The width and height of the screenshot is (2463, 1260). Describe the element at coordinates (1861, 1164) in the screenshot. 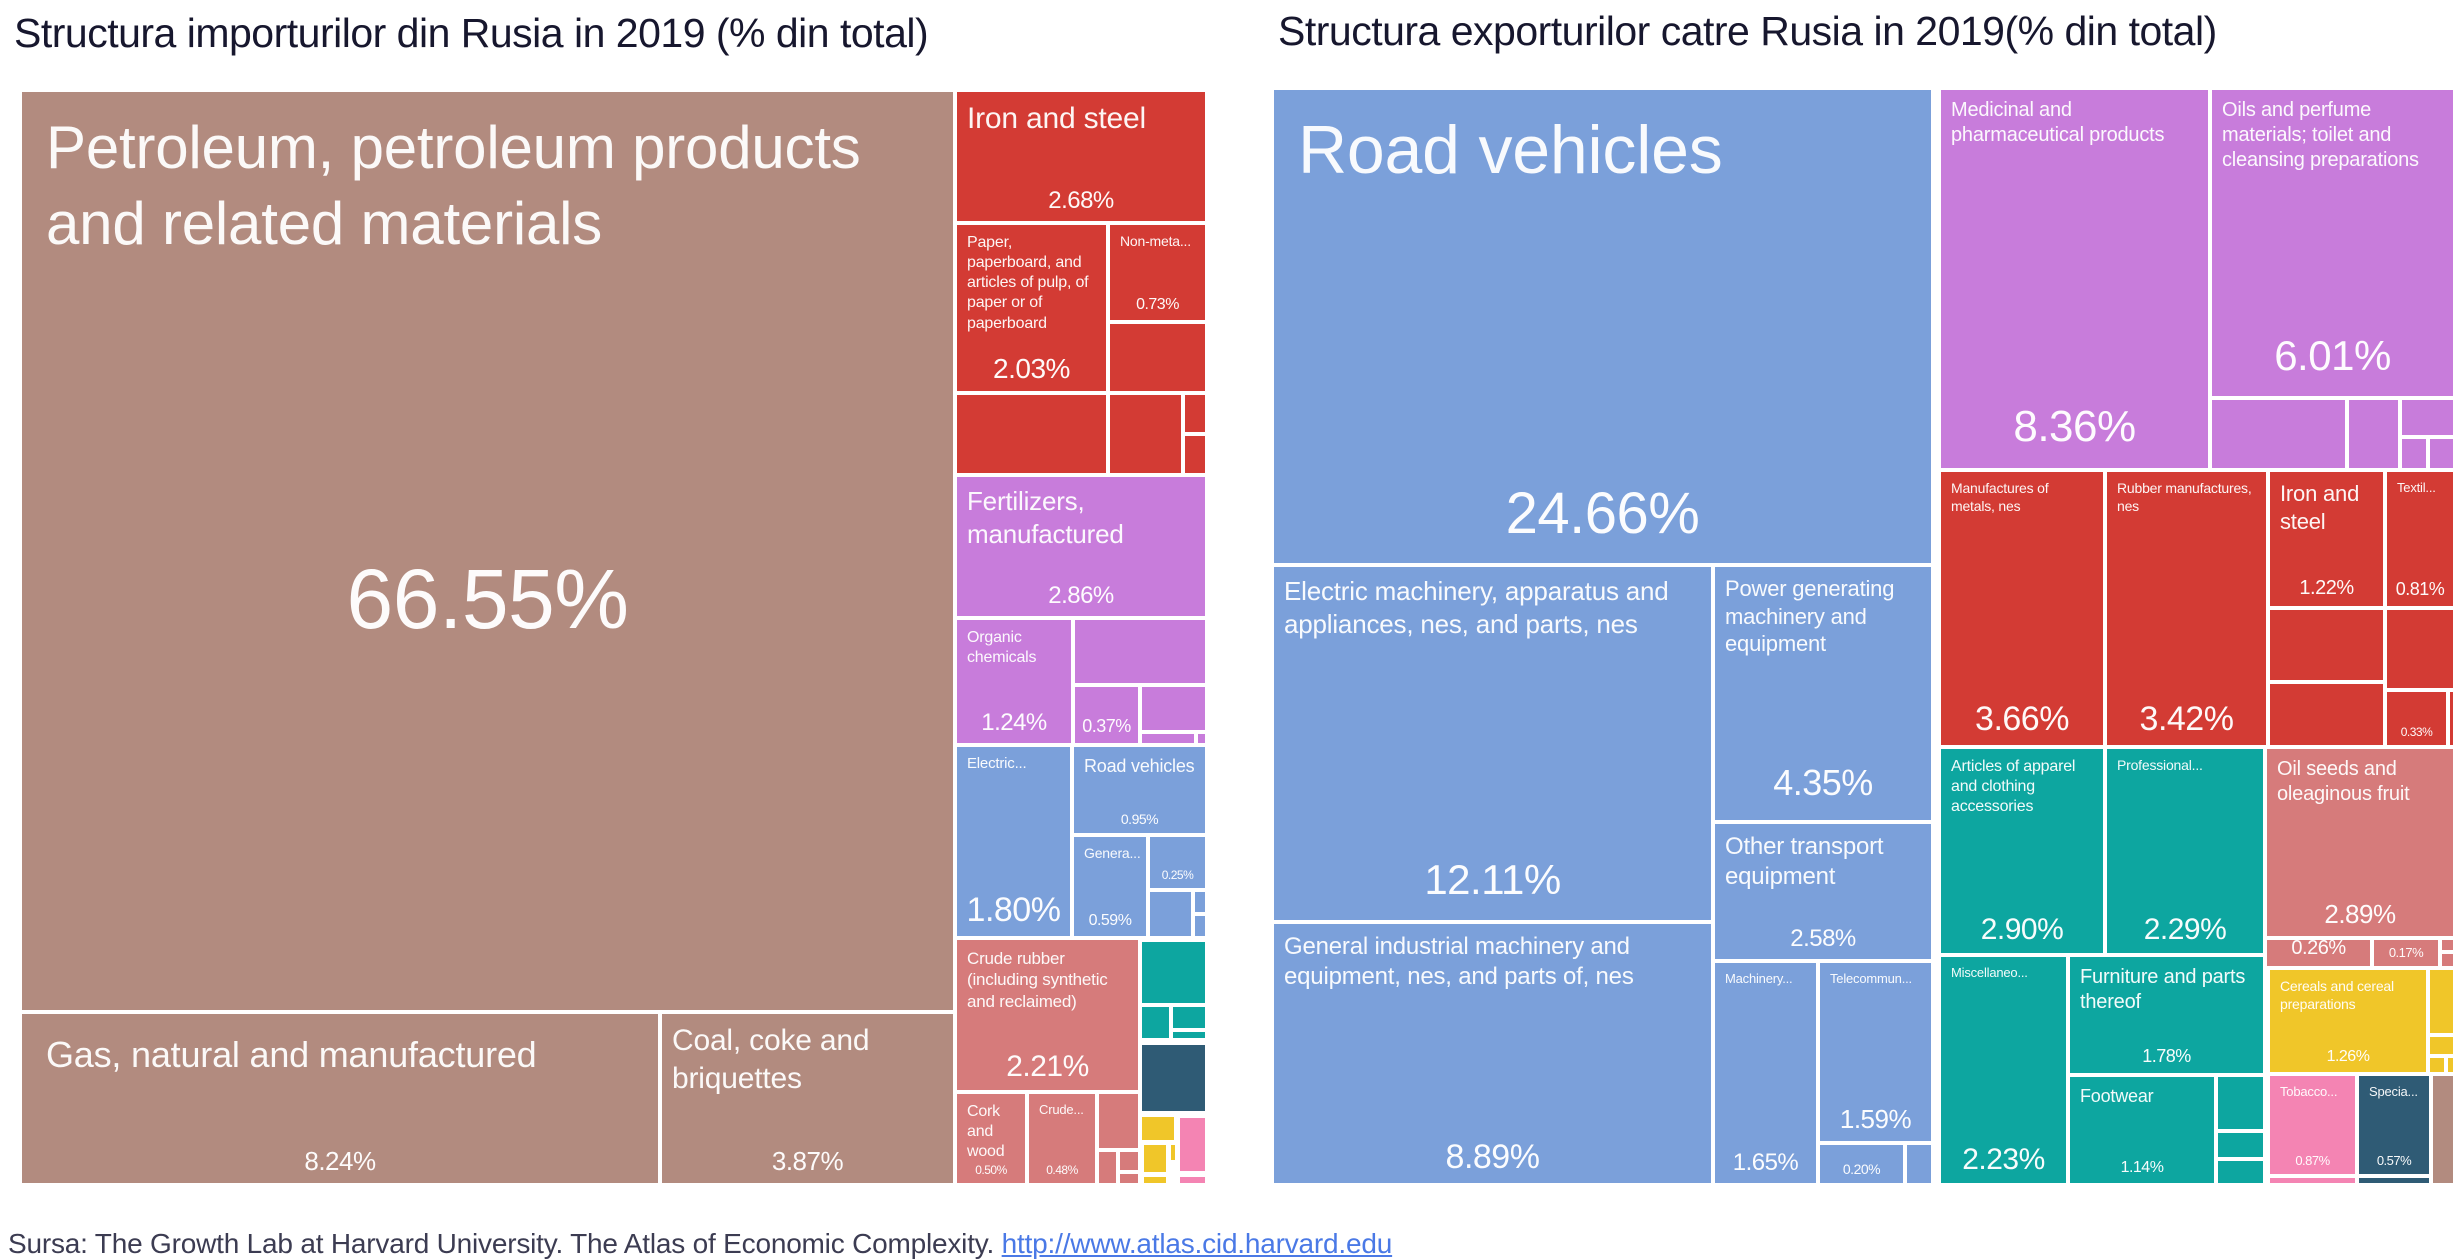

I see `treemap-cell: 0.20%` at that location.